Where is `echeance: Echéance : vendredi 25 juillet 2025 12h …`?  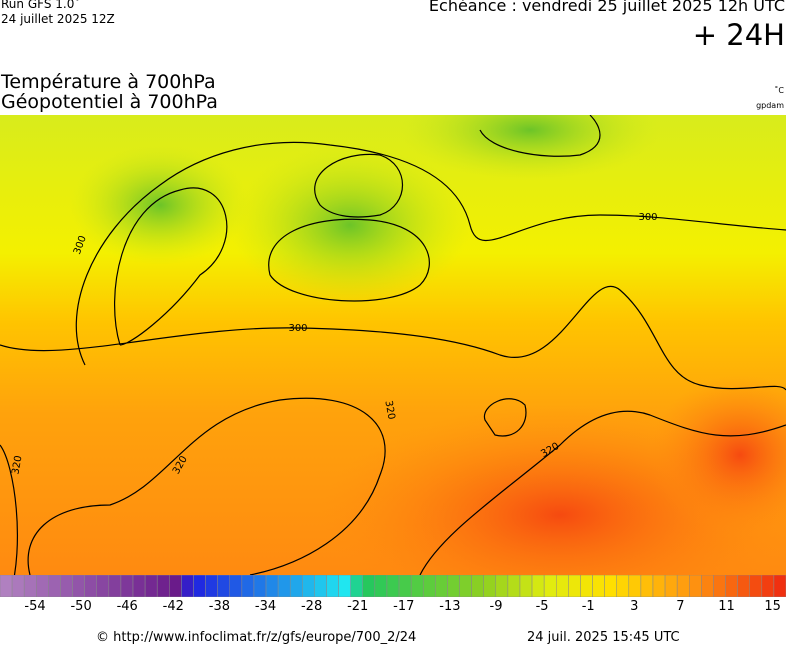
echeance: Echéance : vendredi 25 juillet 2025 12h … is located at coordinates (606, 7).